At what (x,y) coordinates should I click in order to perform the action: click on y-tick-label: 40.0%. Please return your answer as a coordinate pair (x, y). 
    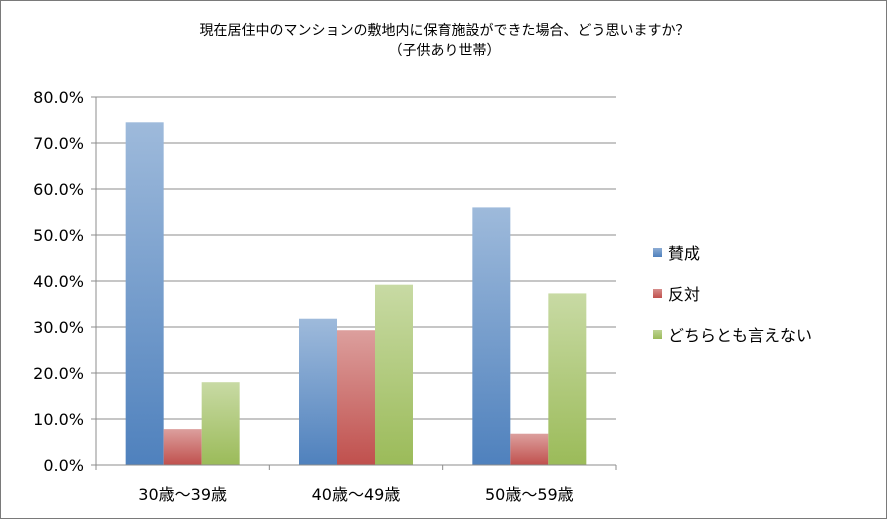
    Looking at the image, I should click on (58, 281).